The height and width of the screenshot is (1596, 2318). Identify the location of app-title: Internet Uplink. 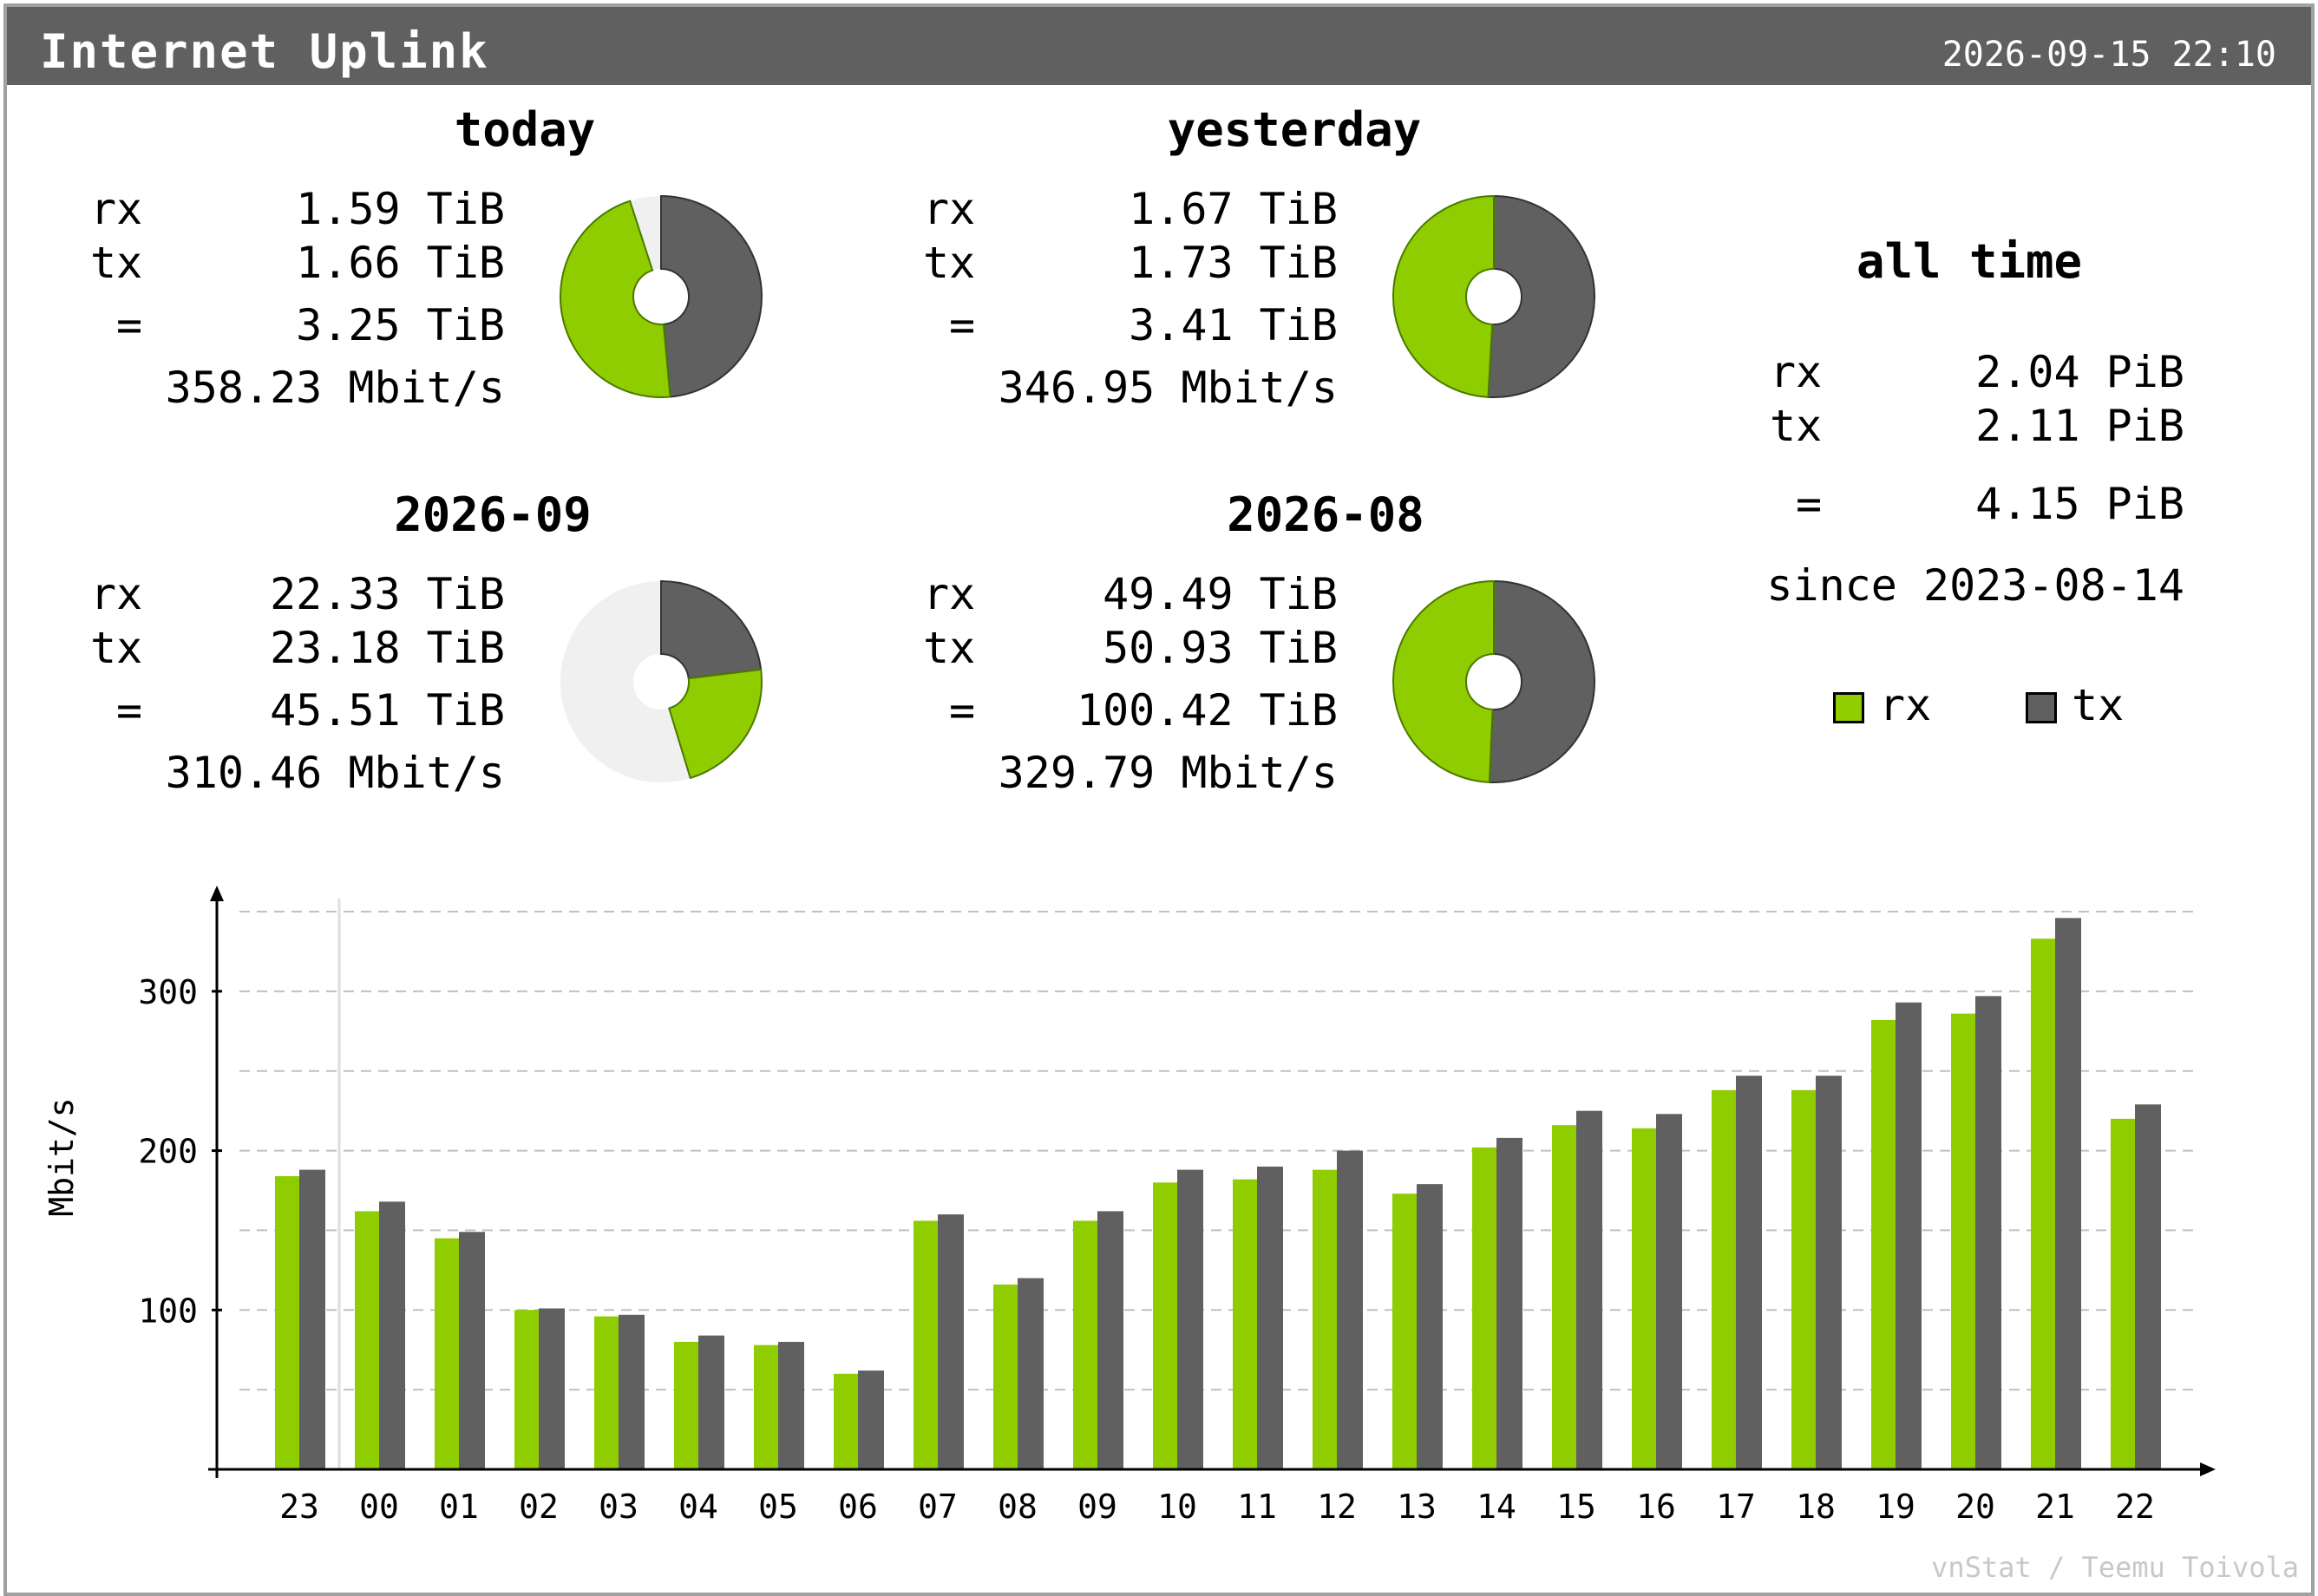
(264, 51).